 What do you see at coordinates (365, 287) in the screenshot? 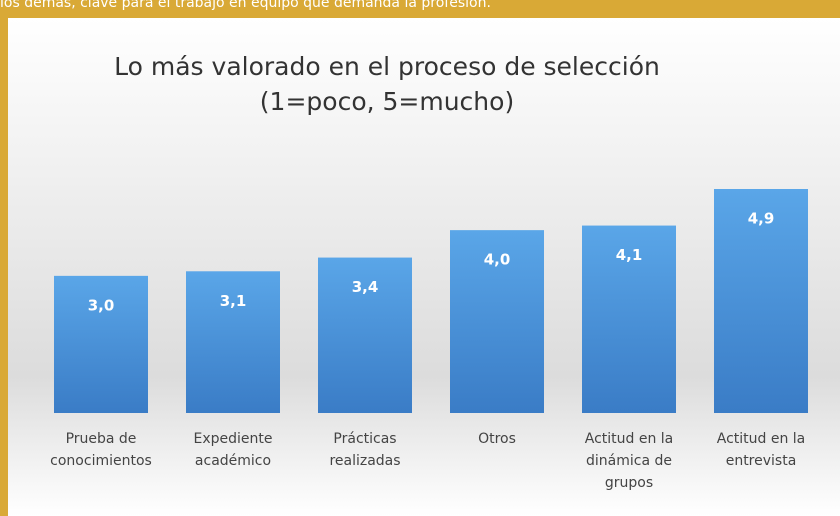
I see `value-label: 3,4` at bounding box center [365, 287].